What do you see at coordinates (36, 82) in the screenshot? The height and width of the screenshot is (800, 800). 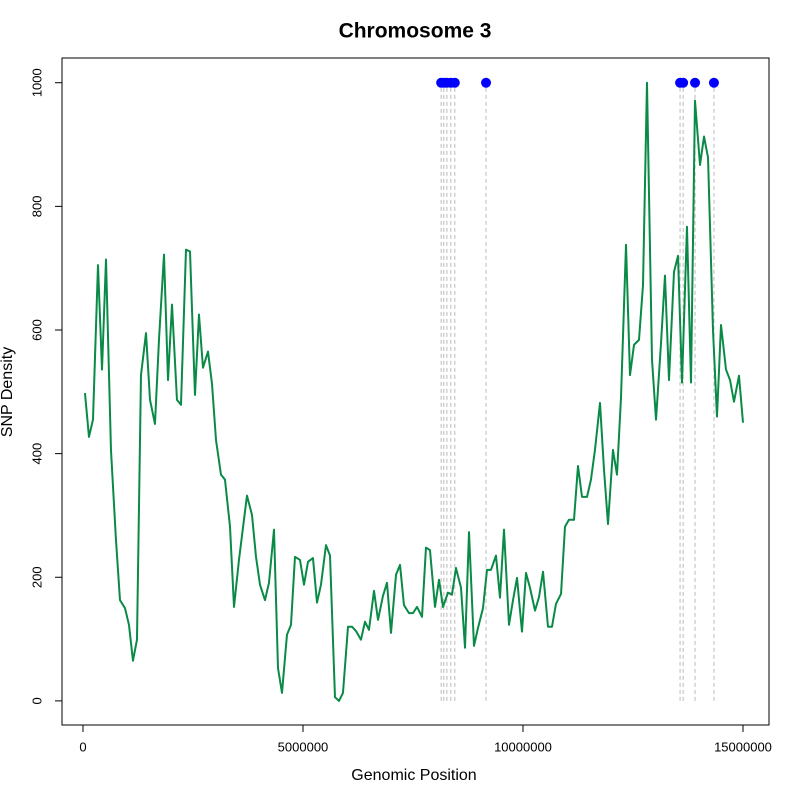 I see `y-tick-label: 1000` at bounding box center [36, 82].